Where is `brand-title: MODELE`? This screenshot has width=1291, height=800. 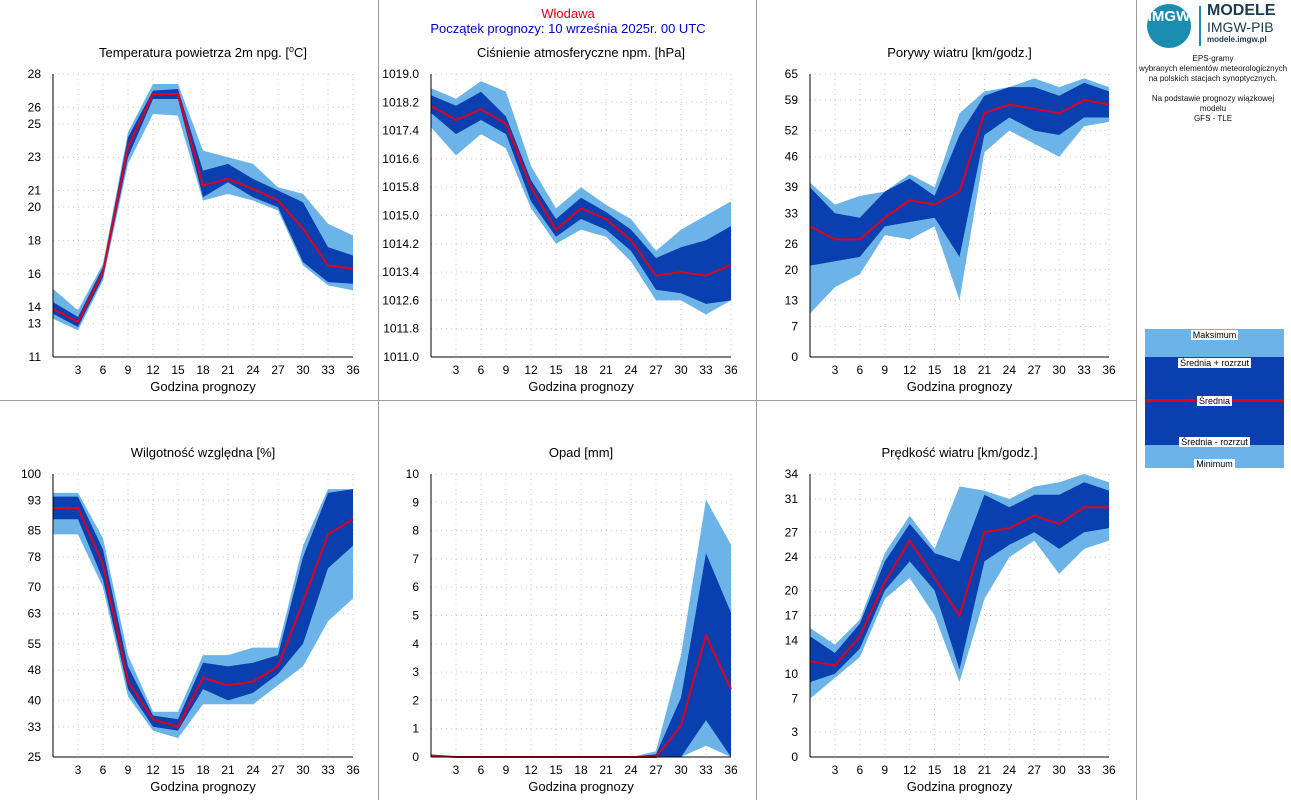 brand-title: MODELE is located at coordinates (1241, 10).